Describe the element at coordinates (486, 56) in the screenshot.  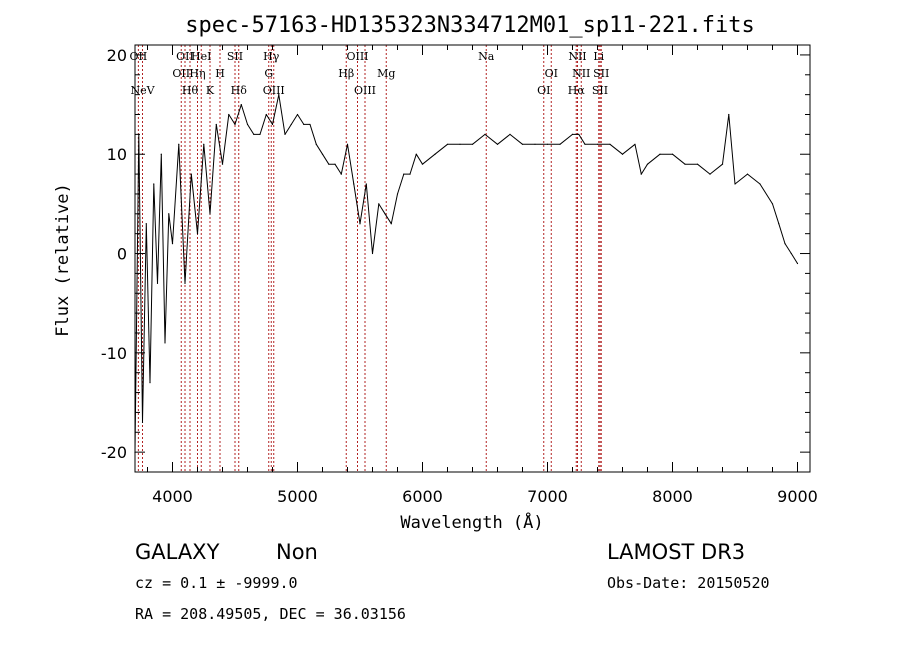
I see `spectral-line-label: Na` at that location.